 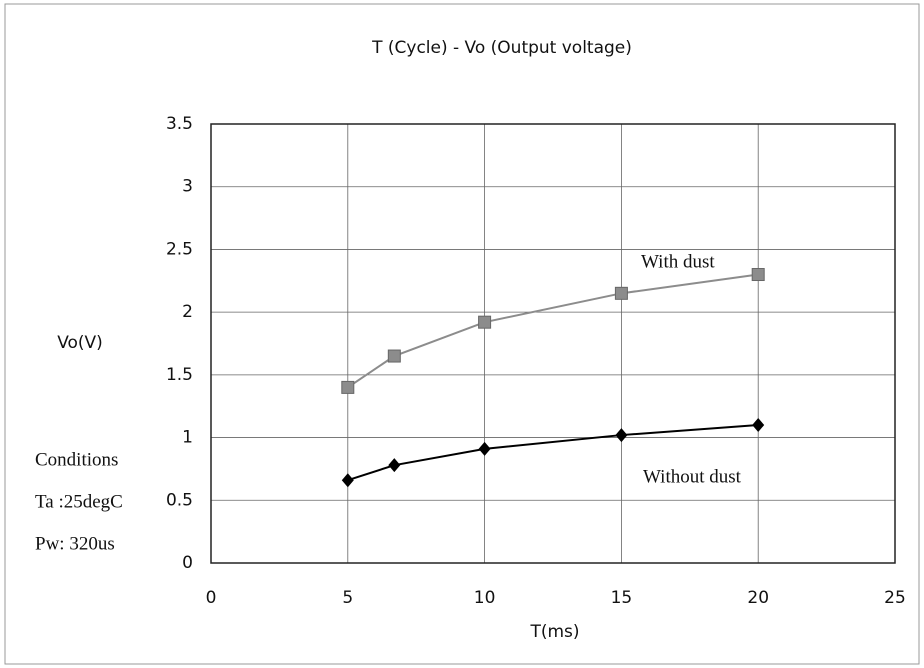 I want to click on legend-label: With dust, so click(x=678, y=261).